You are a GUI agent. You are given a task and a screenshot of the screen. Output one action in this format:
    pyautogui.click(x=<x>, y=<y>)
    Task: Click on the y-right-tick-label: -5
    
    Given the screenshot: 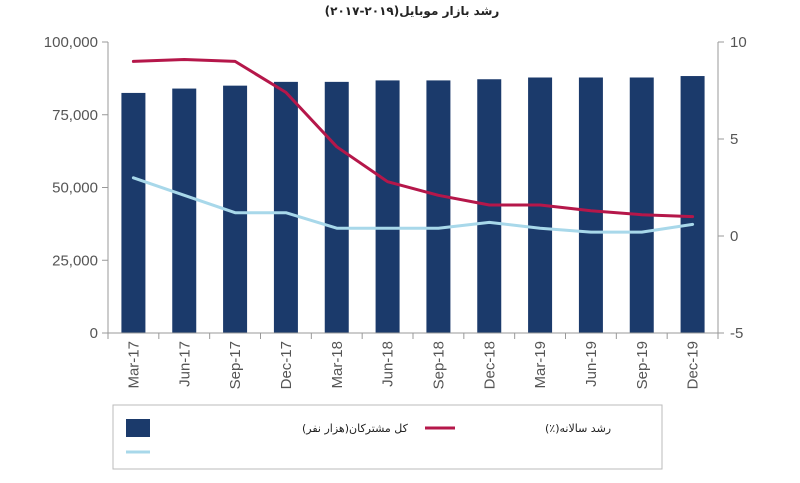 What is the action you would take?
    pyautogui.click(x=736, y=333)
    